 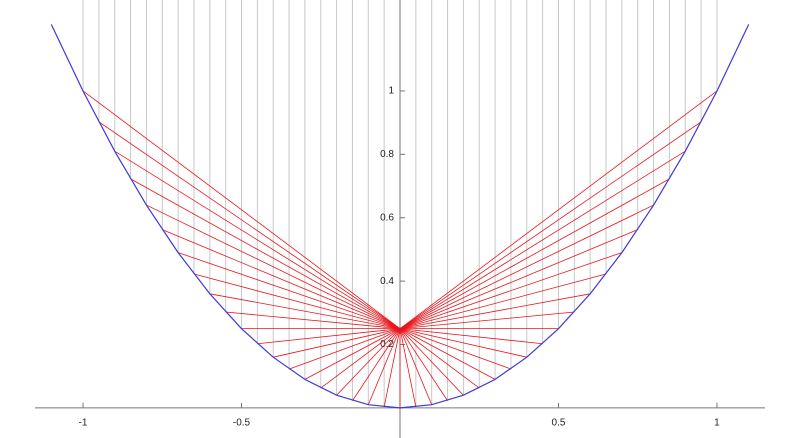 I want to click on x-tick-label: -0.5, so click(x=242, y=423).